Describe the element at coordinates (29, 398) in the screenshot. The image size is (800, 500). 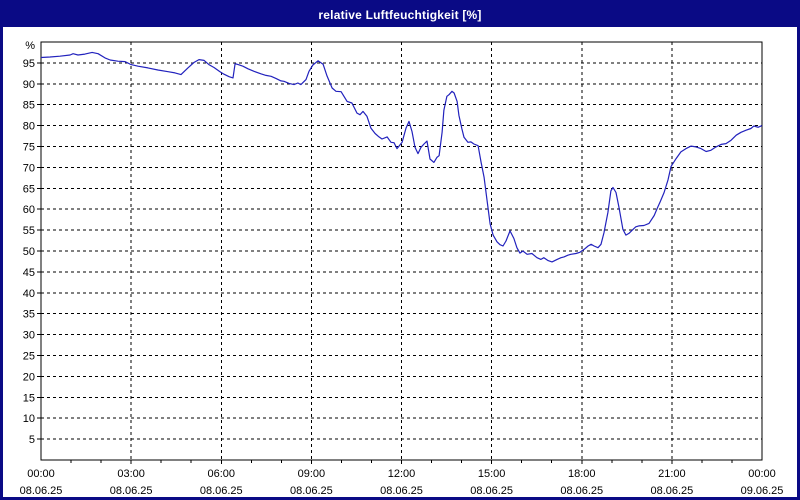
I see `y-axis-label: 15` at that location.